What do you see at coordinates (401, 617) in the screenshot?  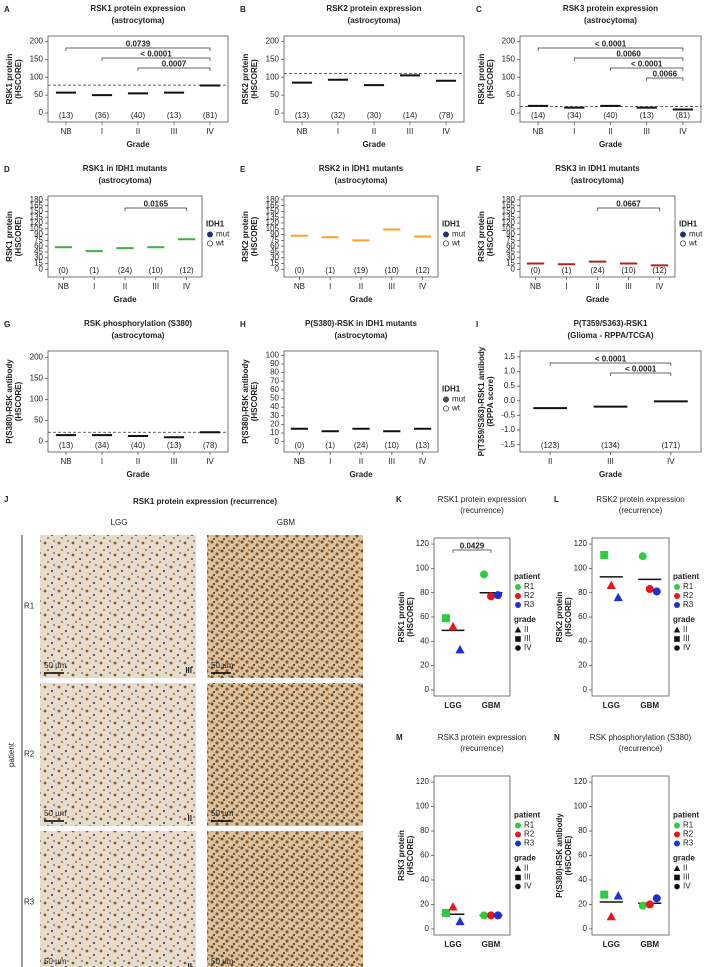 I see `y-axis-label: RSK1 protein` at bounding box center [401, 617].